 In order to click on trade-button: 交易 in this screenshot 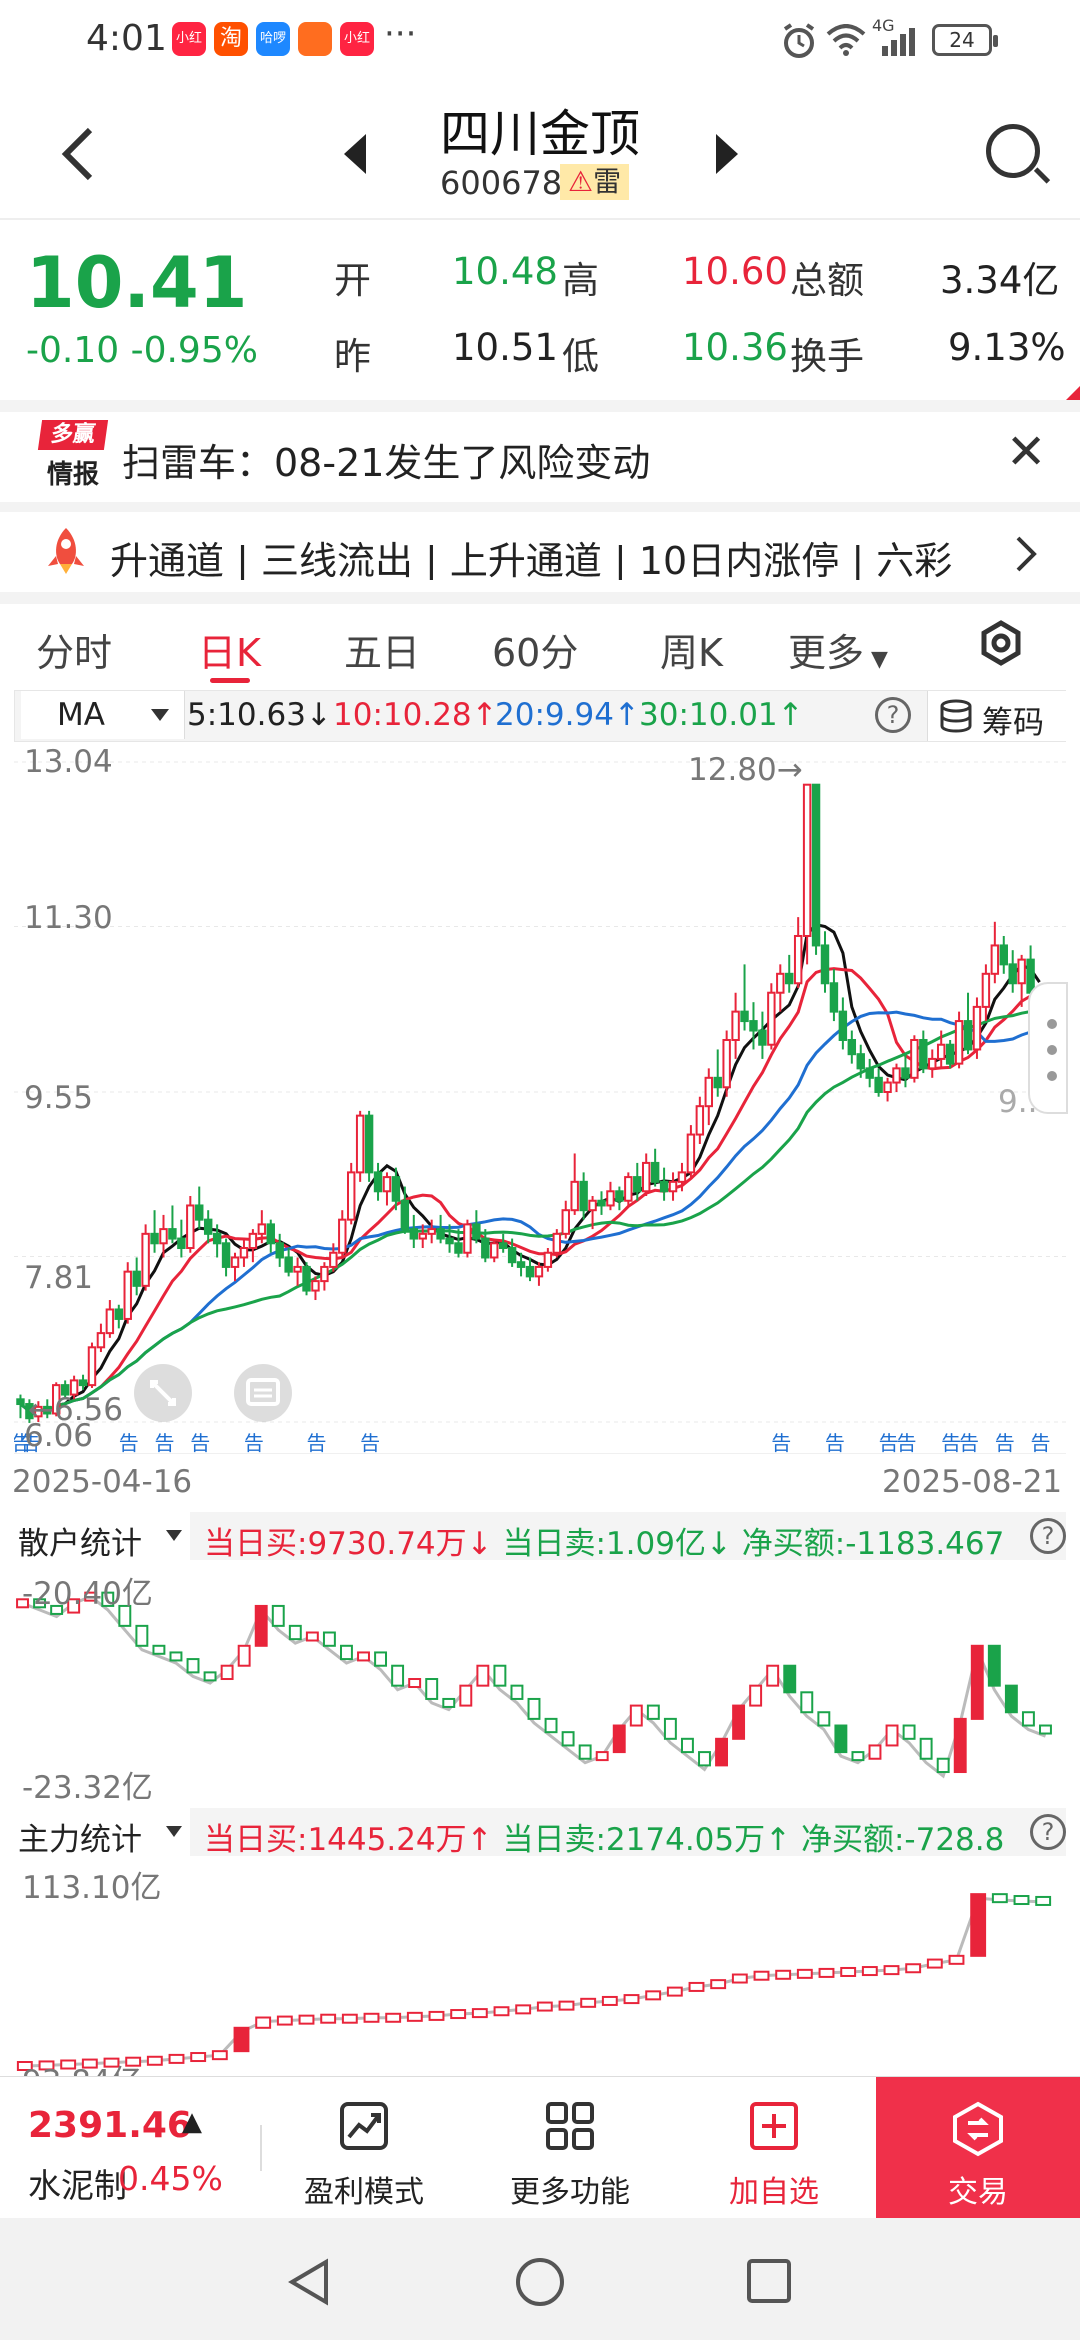, I will do `click(978, 2148)`.